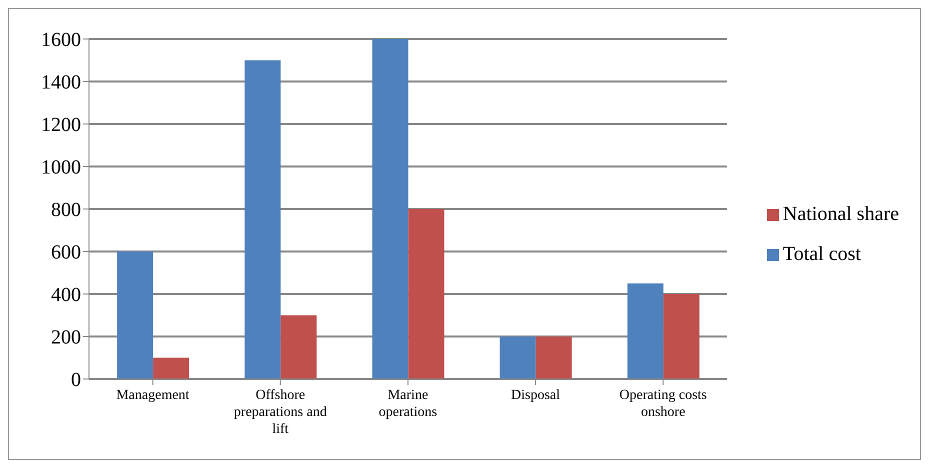  What do you see at coordinates (61, 167) in the screenshot?
I see `y-tick-label: 1000` at bounding box center [61, 167].